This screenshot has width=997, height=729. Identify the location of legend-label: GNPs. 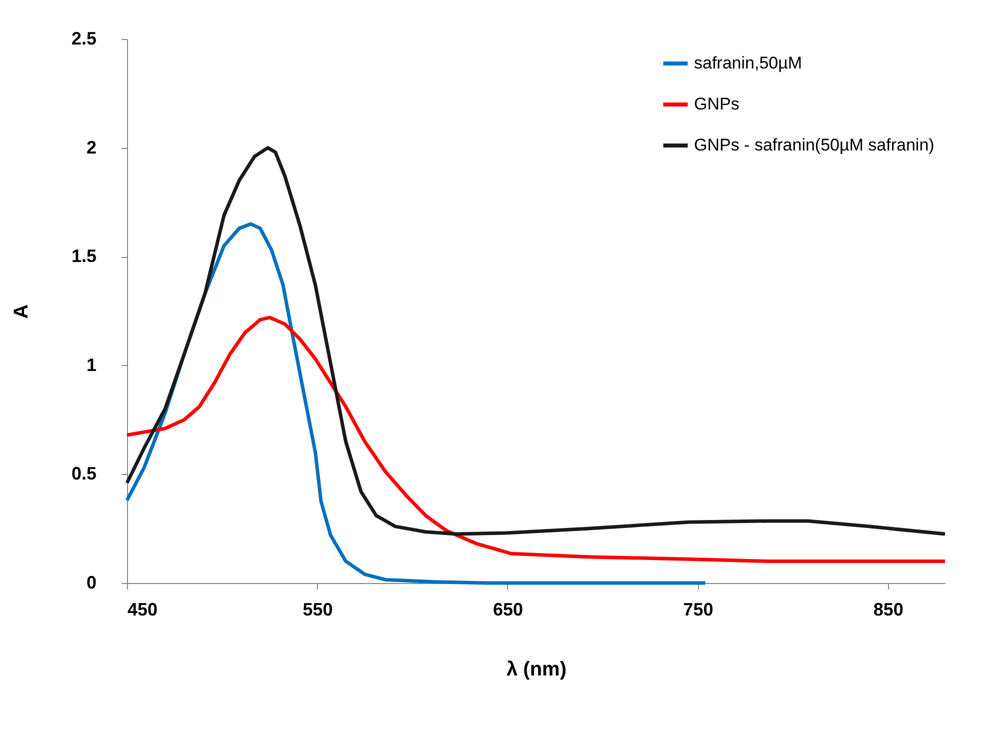
(717, 104).